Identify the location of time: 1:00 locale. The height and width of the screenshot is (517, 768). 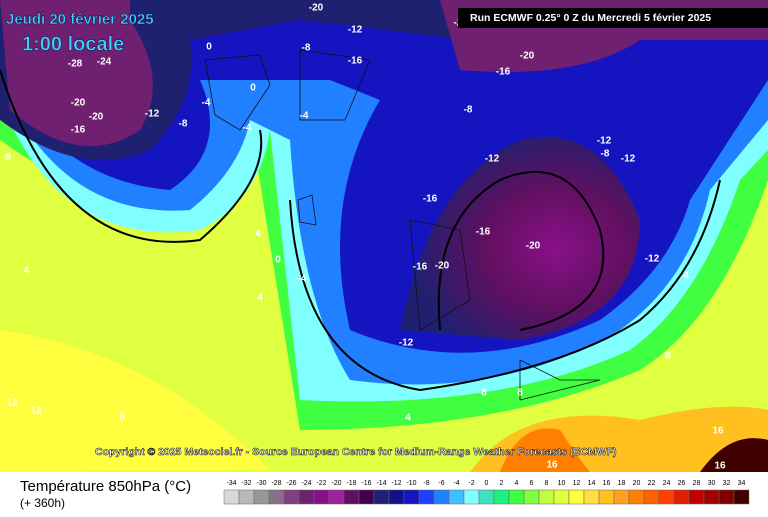
(73, 44).